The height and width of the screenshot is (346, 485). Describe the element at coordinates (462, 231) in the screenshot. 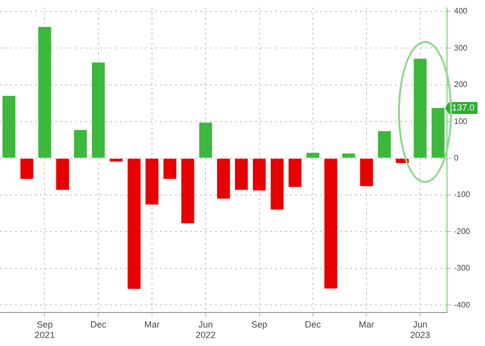

I see `y-tick-label: -200` at that location.